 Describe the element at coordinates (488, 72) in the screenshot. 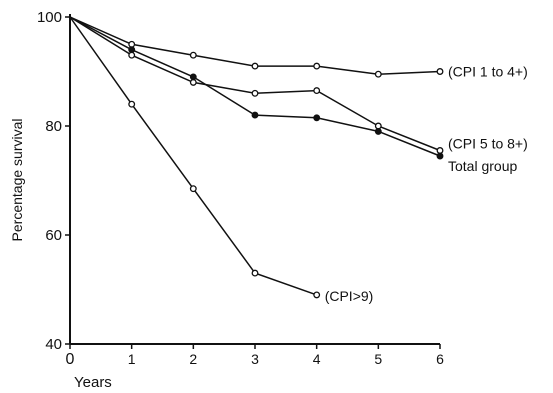

I see `series-label-0: (CPI 1 to 4+)` at that location.